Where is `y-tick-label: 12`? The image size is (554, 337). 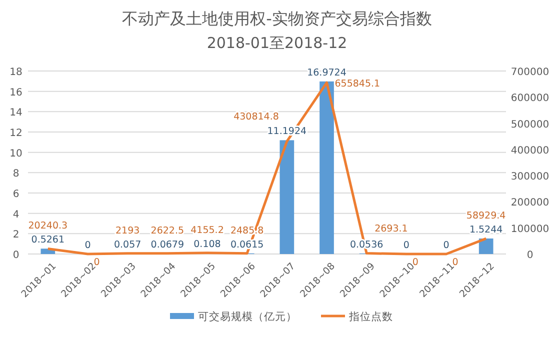 y-tick-label: 12 is located at coordinates (16, 133).